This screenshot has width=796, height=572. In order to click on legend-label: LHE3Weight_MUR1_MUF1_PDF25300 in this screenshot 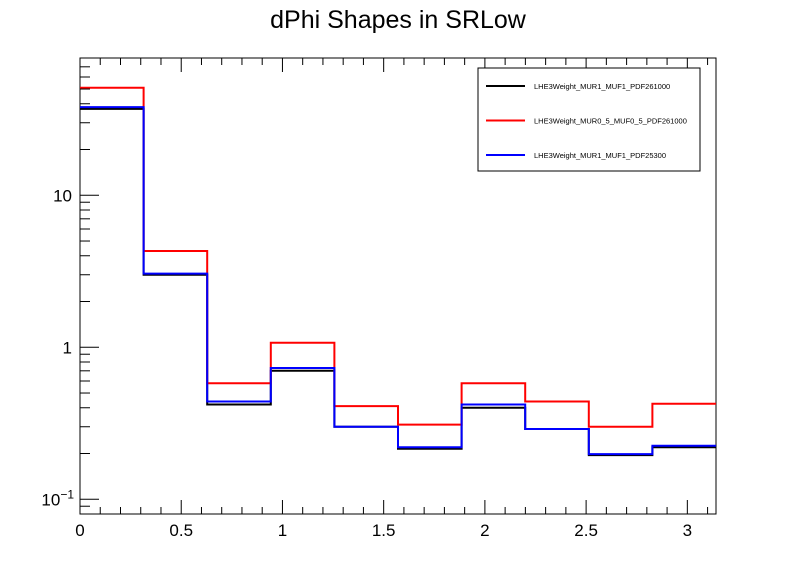, I will do `click(600, 155)`.